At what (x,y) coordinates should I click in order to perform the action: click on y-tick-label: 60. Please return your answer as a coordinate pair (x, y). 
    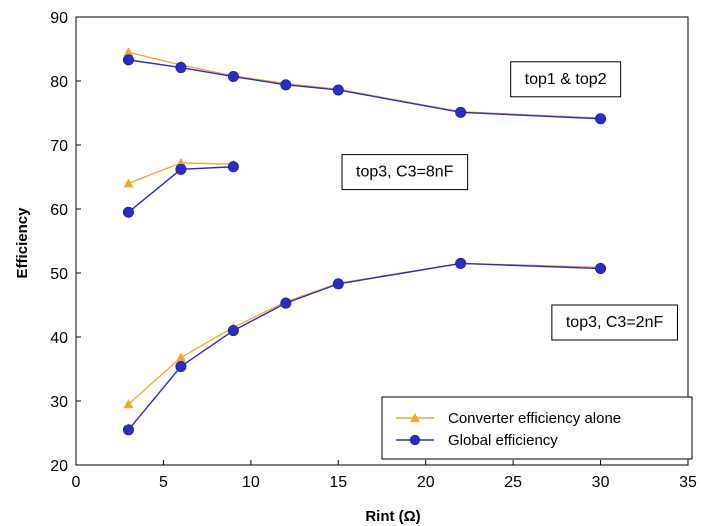
    Looking at the image, I should click on (59, 210).